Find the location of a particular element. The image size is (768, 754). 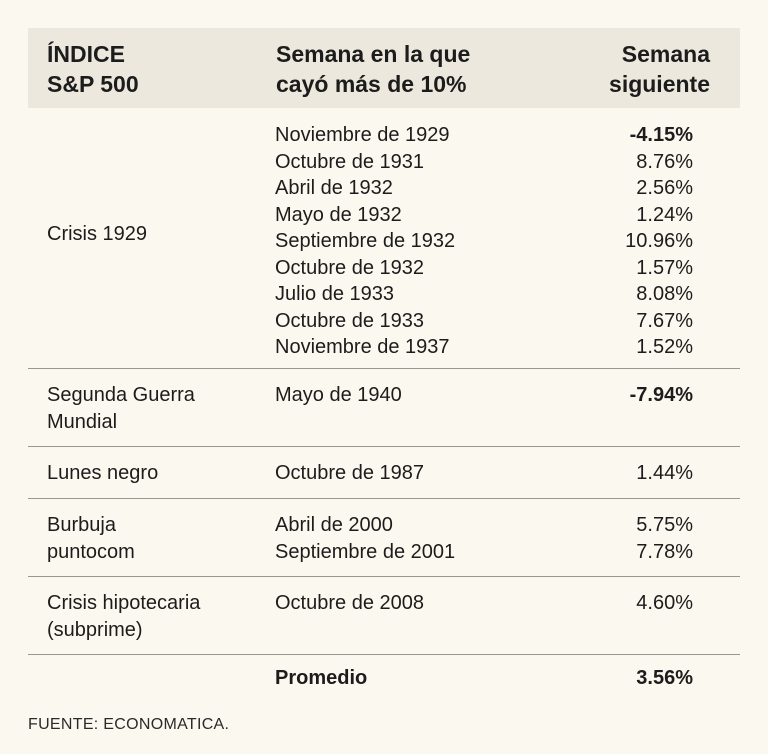

next-week-cell: 4.60% is located at coordinates (664, 603).